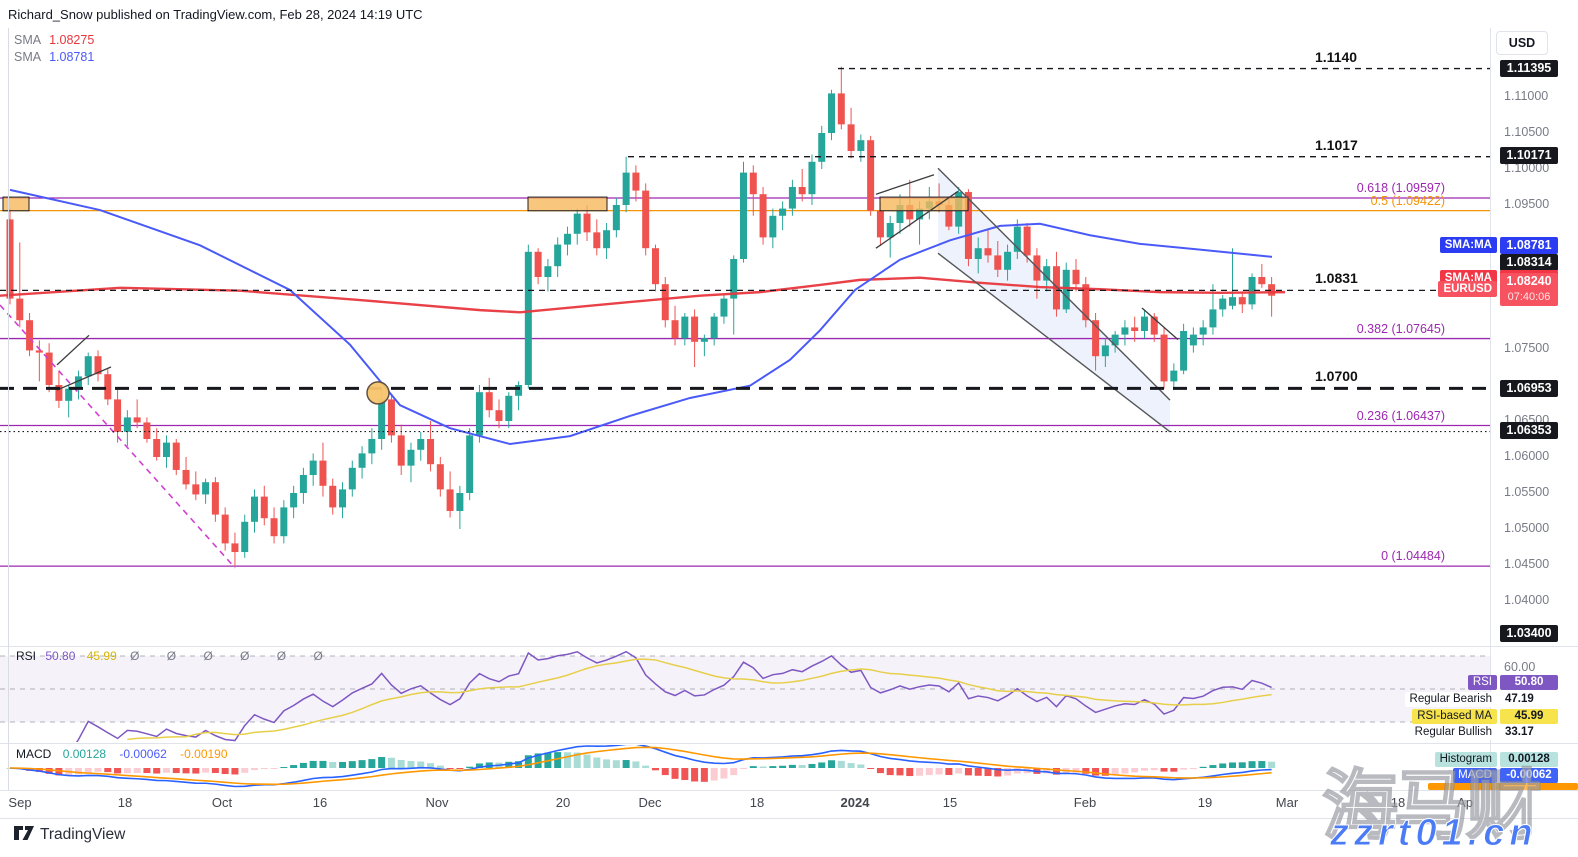  Describe the element at coordinates (1527, 348) in the screenshot. I see `price-scale-tick: 1.07500` at that location.